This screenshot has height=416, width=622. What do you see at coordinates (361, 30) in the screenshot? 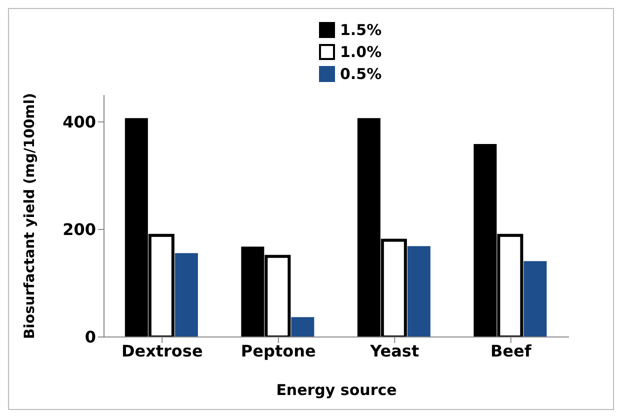
I see `legend-label: 1.5%` at bounding box center [361, 30].